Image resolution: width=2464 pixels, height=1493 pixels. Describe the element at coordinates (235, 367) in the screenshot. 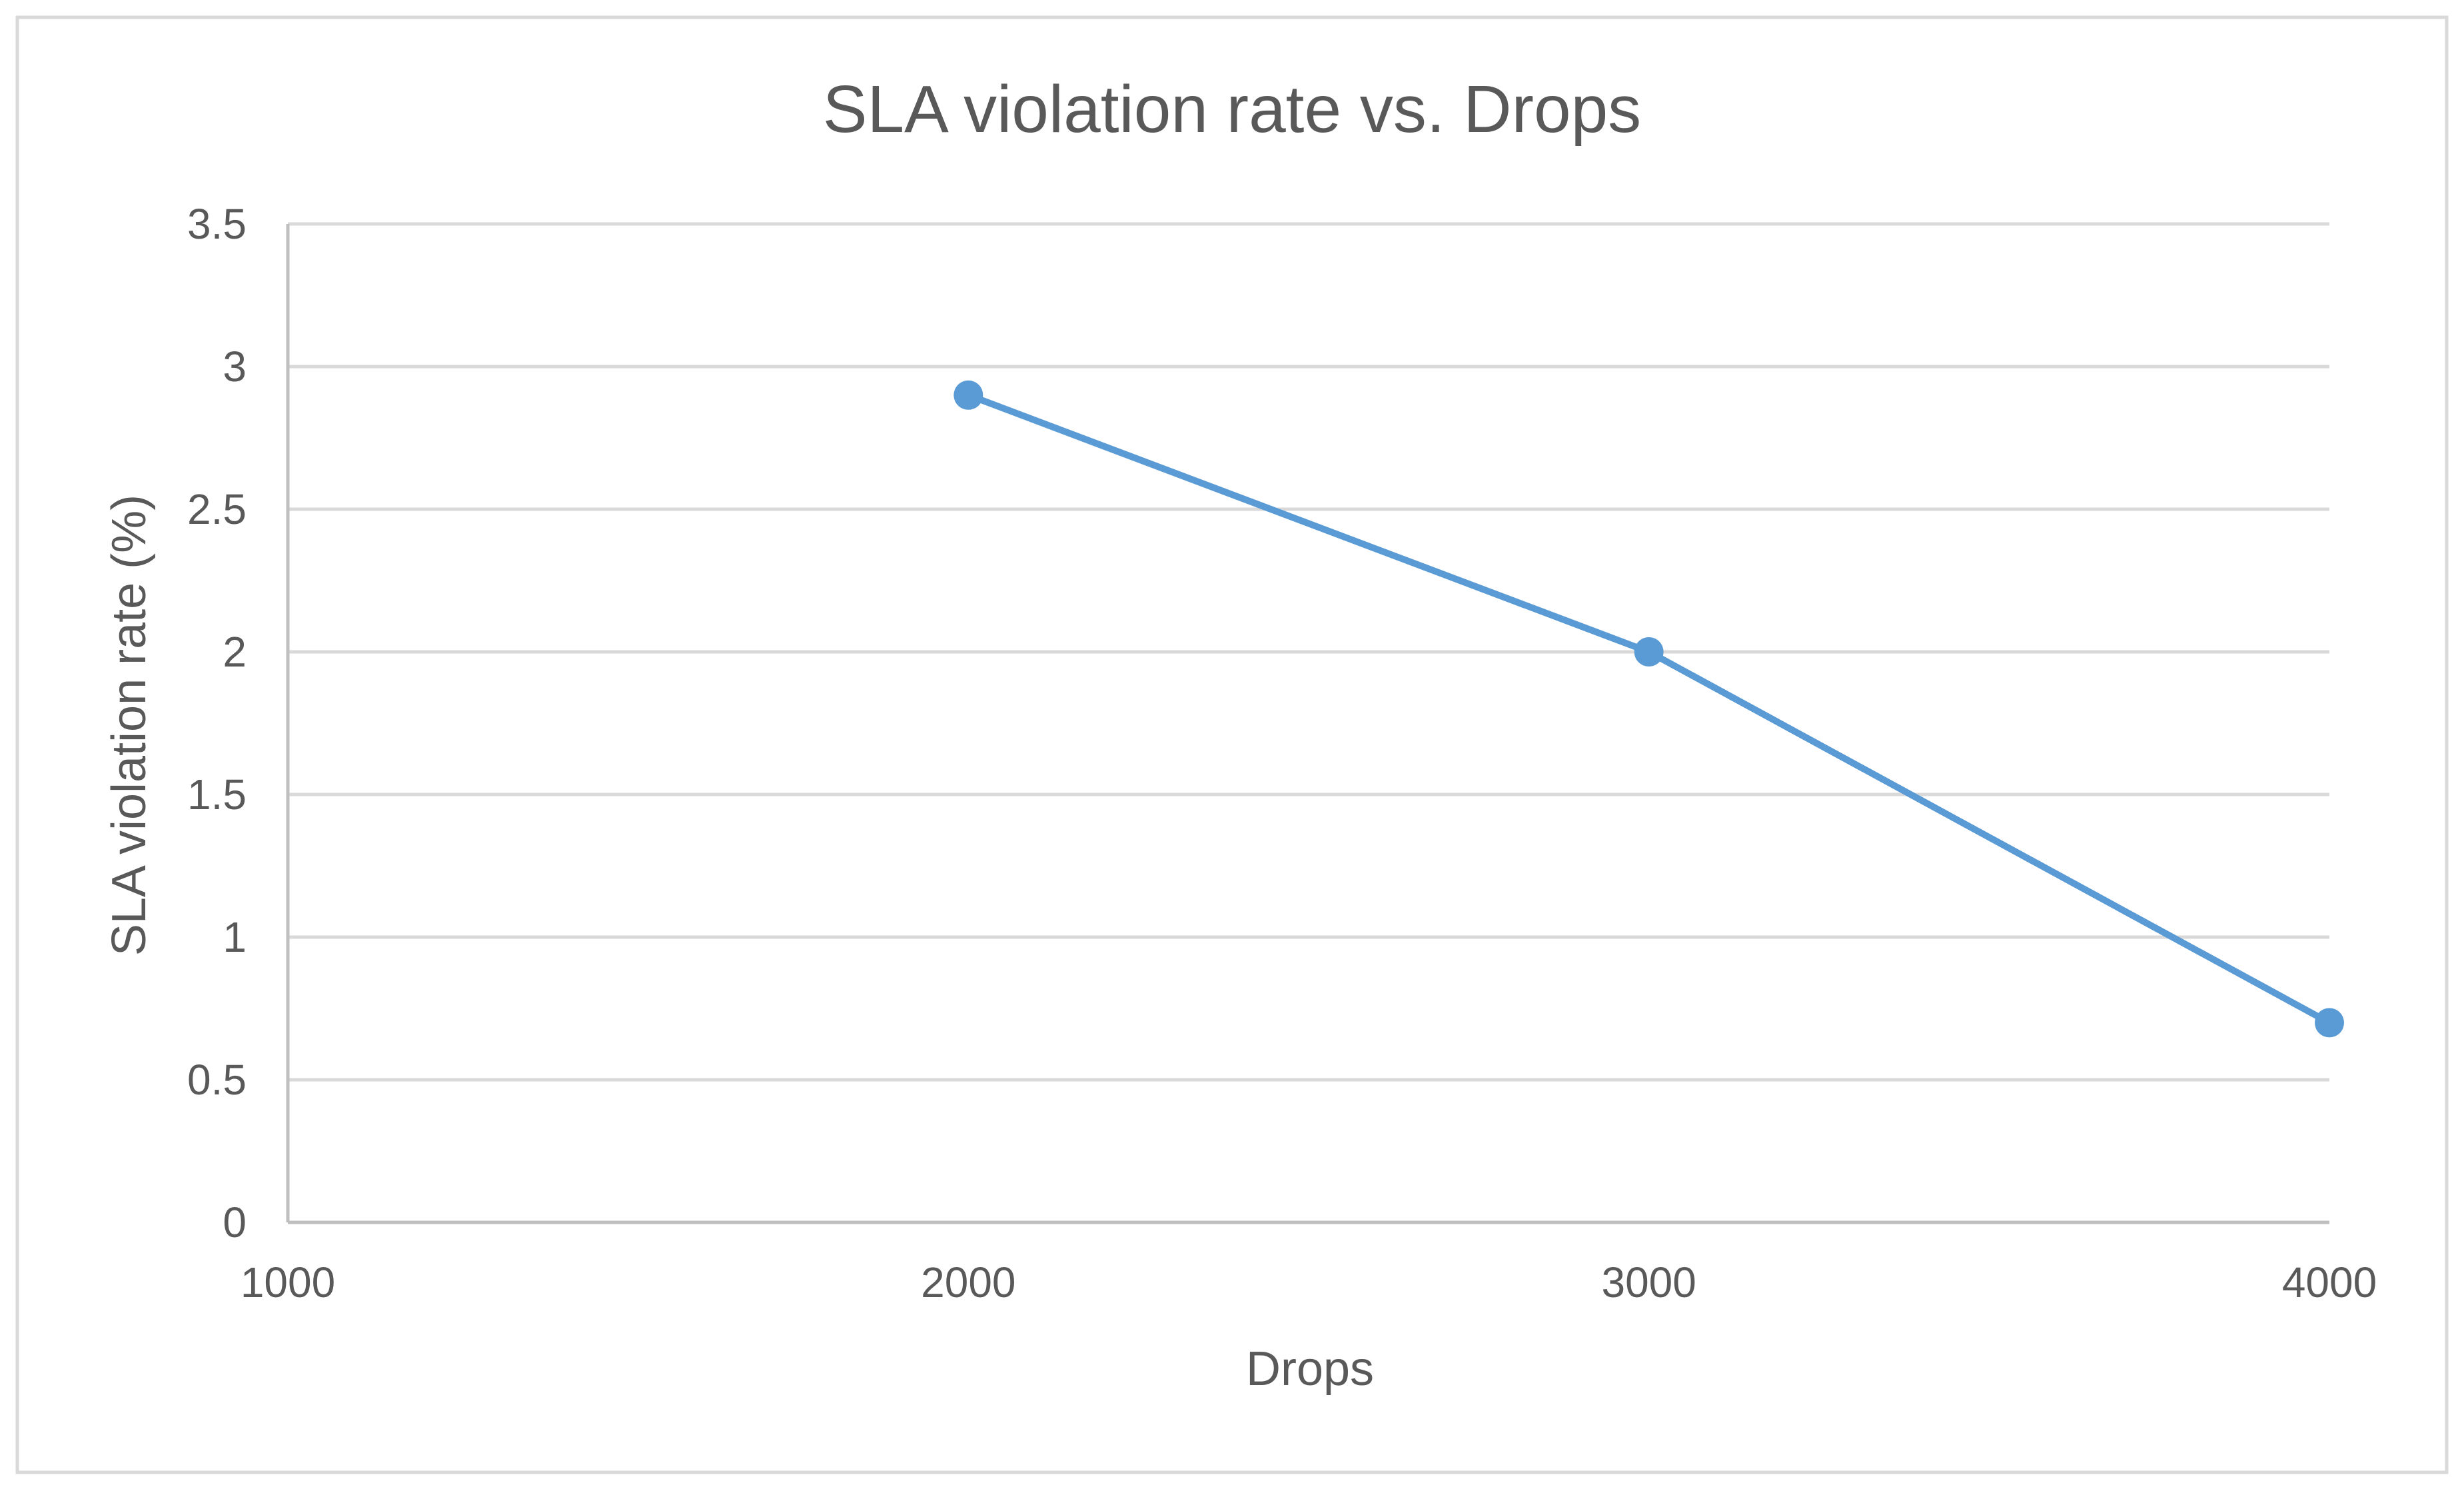

I see `y-tick-label: 3` at that location.